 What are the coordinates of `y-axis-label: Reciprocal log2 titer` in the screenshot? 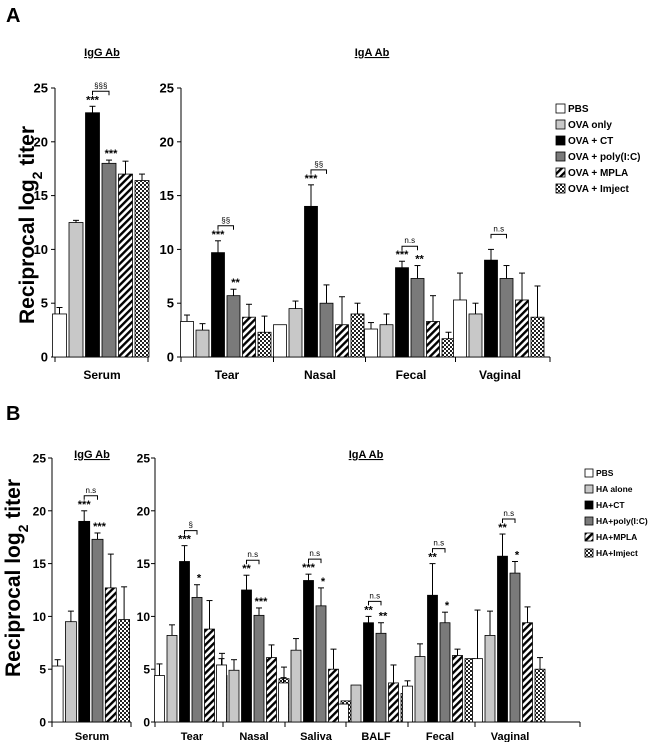 It's located at (30, 225).